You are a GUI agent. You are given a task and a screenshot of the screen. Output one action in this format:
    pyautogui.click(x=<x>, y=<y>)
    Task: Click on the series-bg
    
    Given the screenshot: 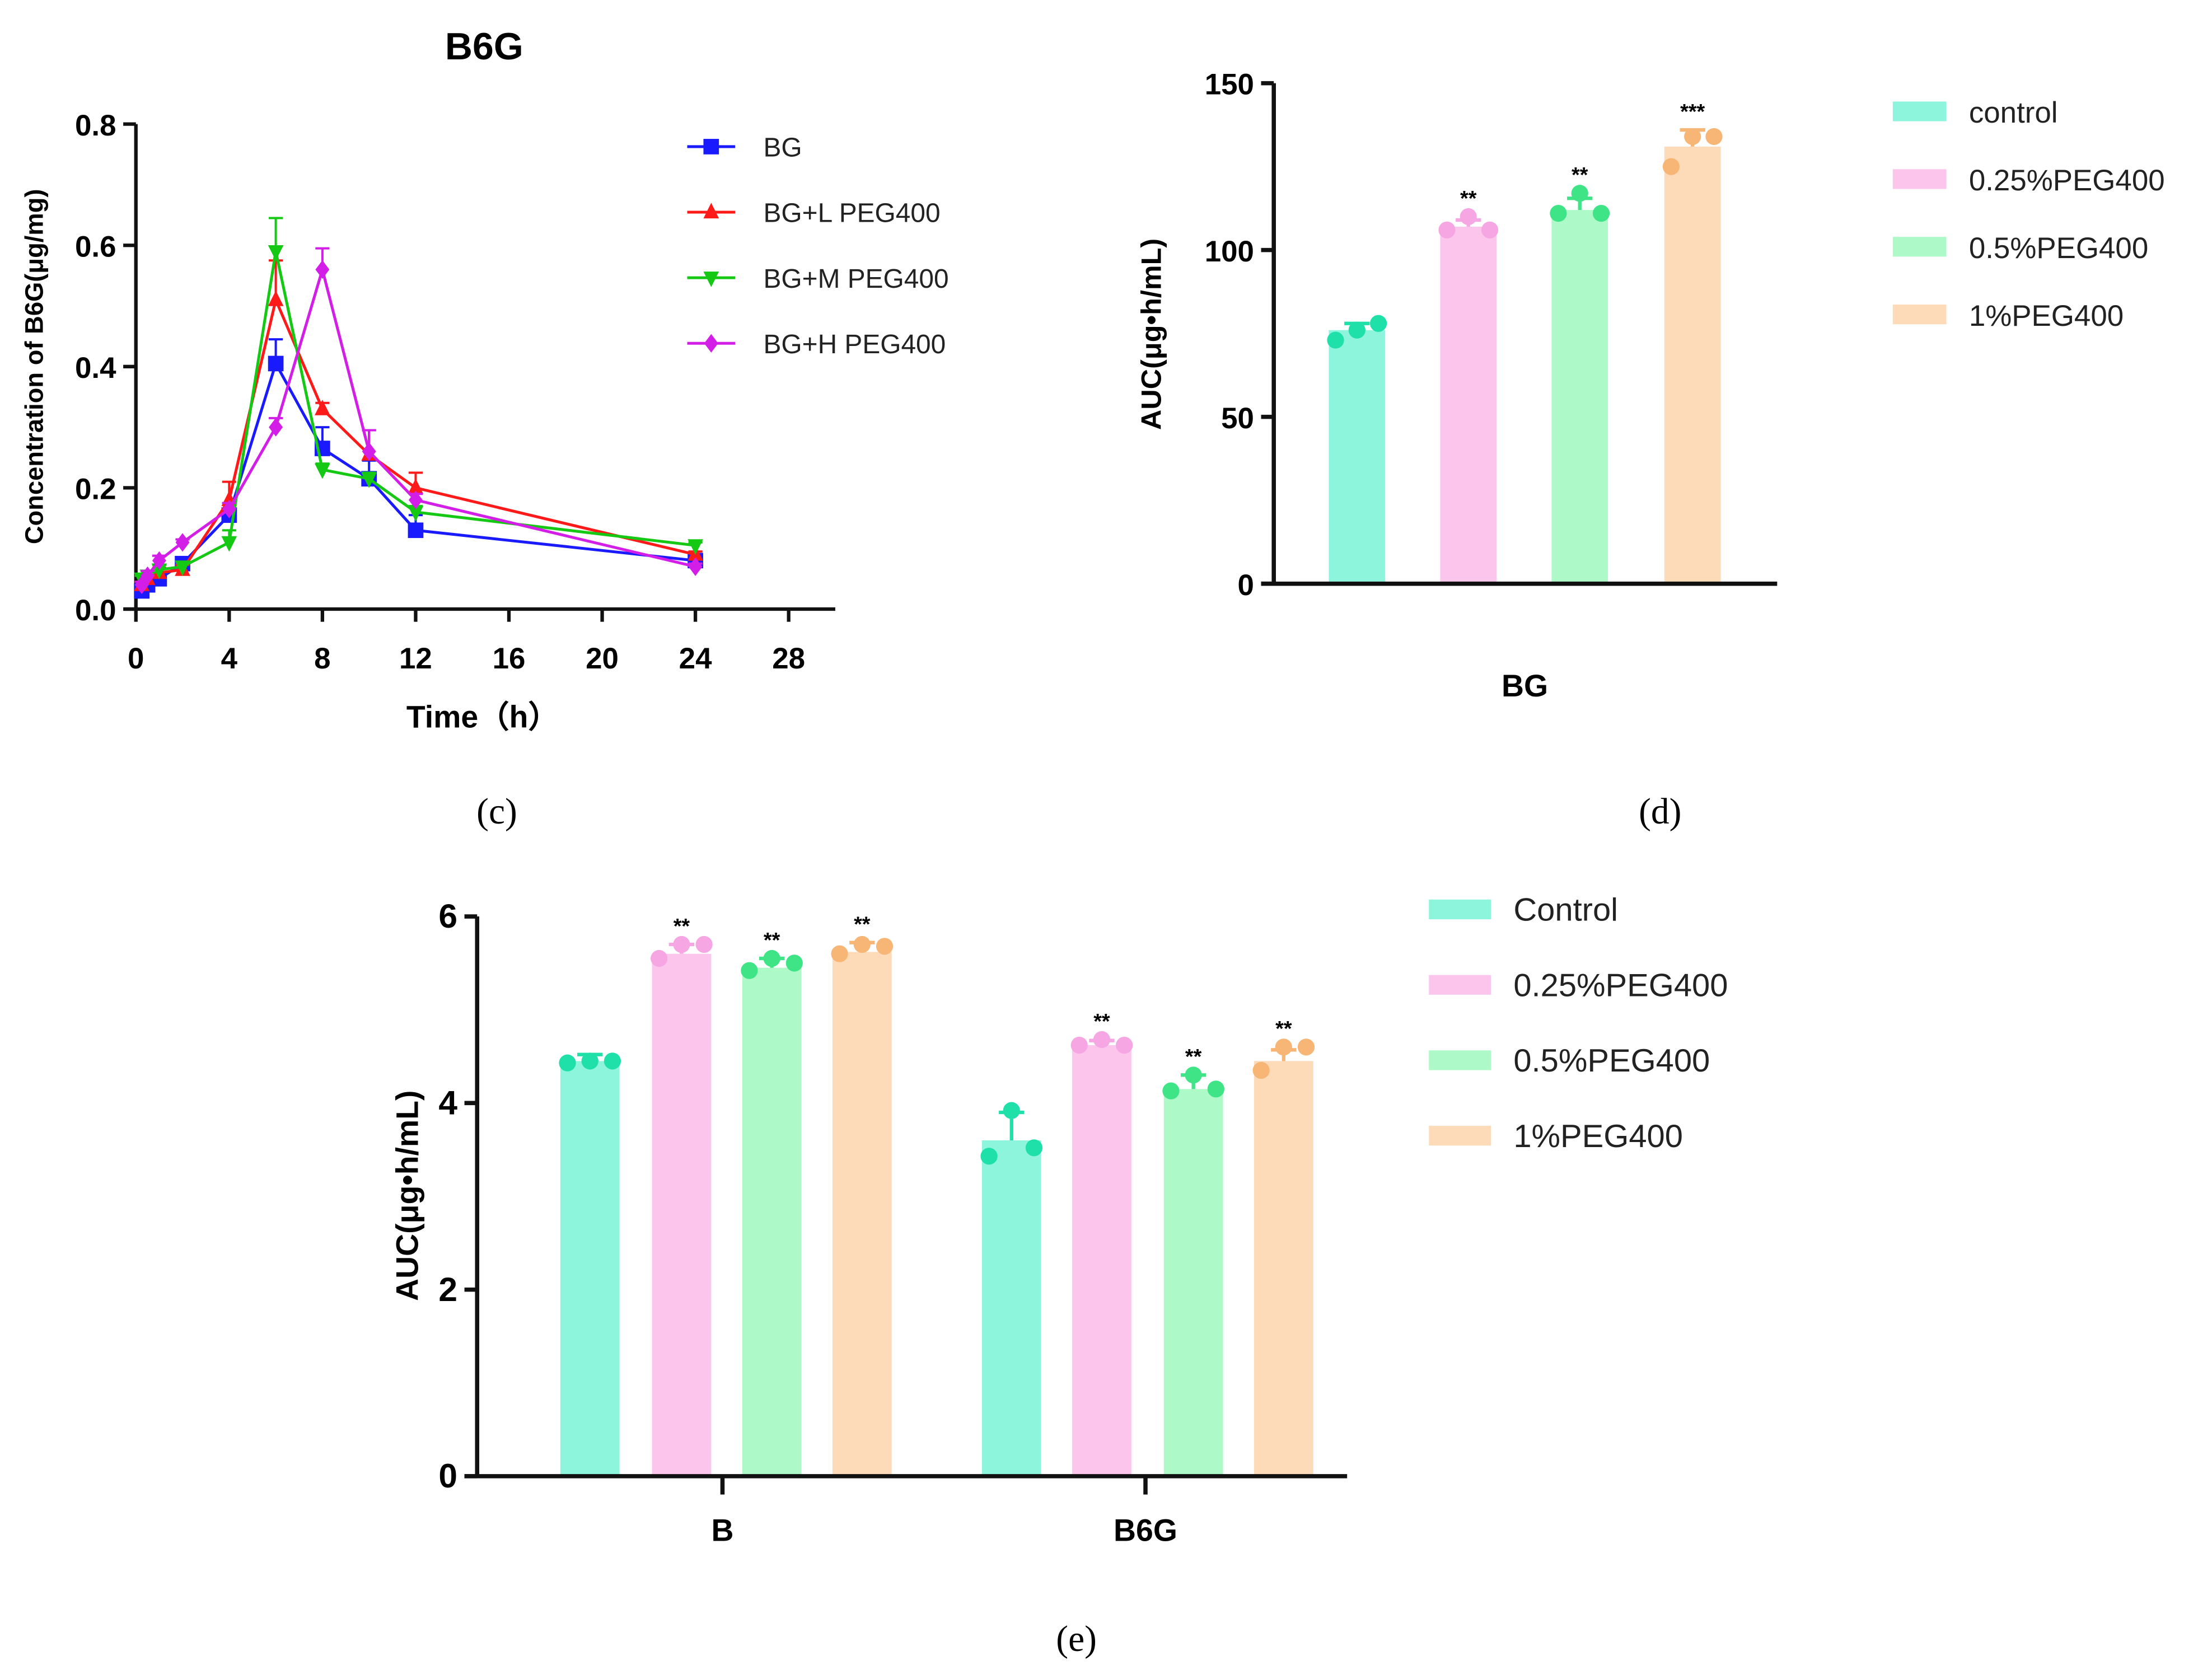 What is the action you would take?
    pyautogui.click(x=418, y=468)
    